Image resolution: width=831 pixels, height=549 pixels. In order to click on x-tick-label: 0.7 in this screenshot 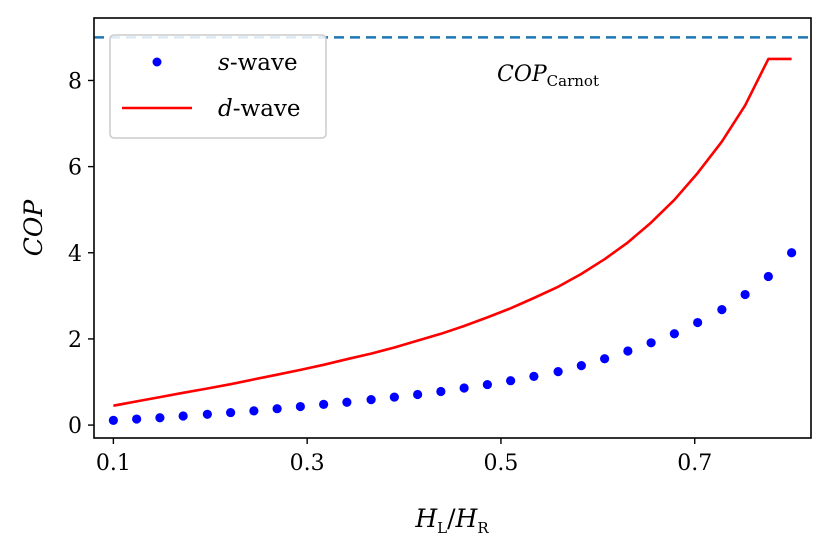, I will do `click(694, 463)`.